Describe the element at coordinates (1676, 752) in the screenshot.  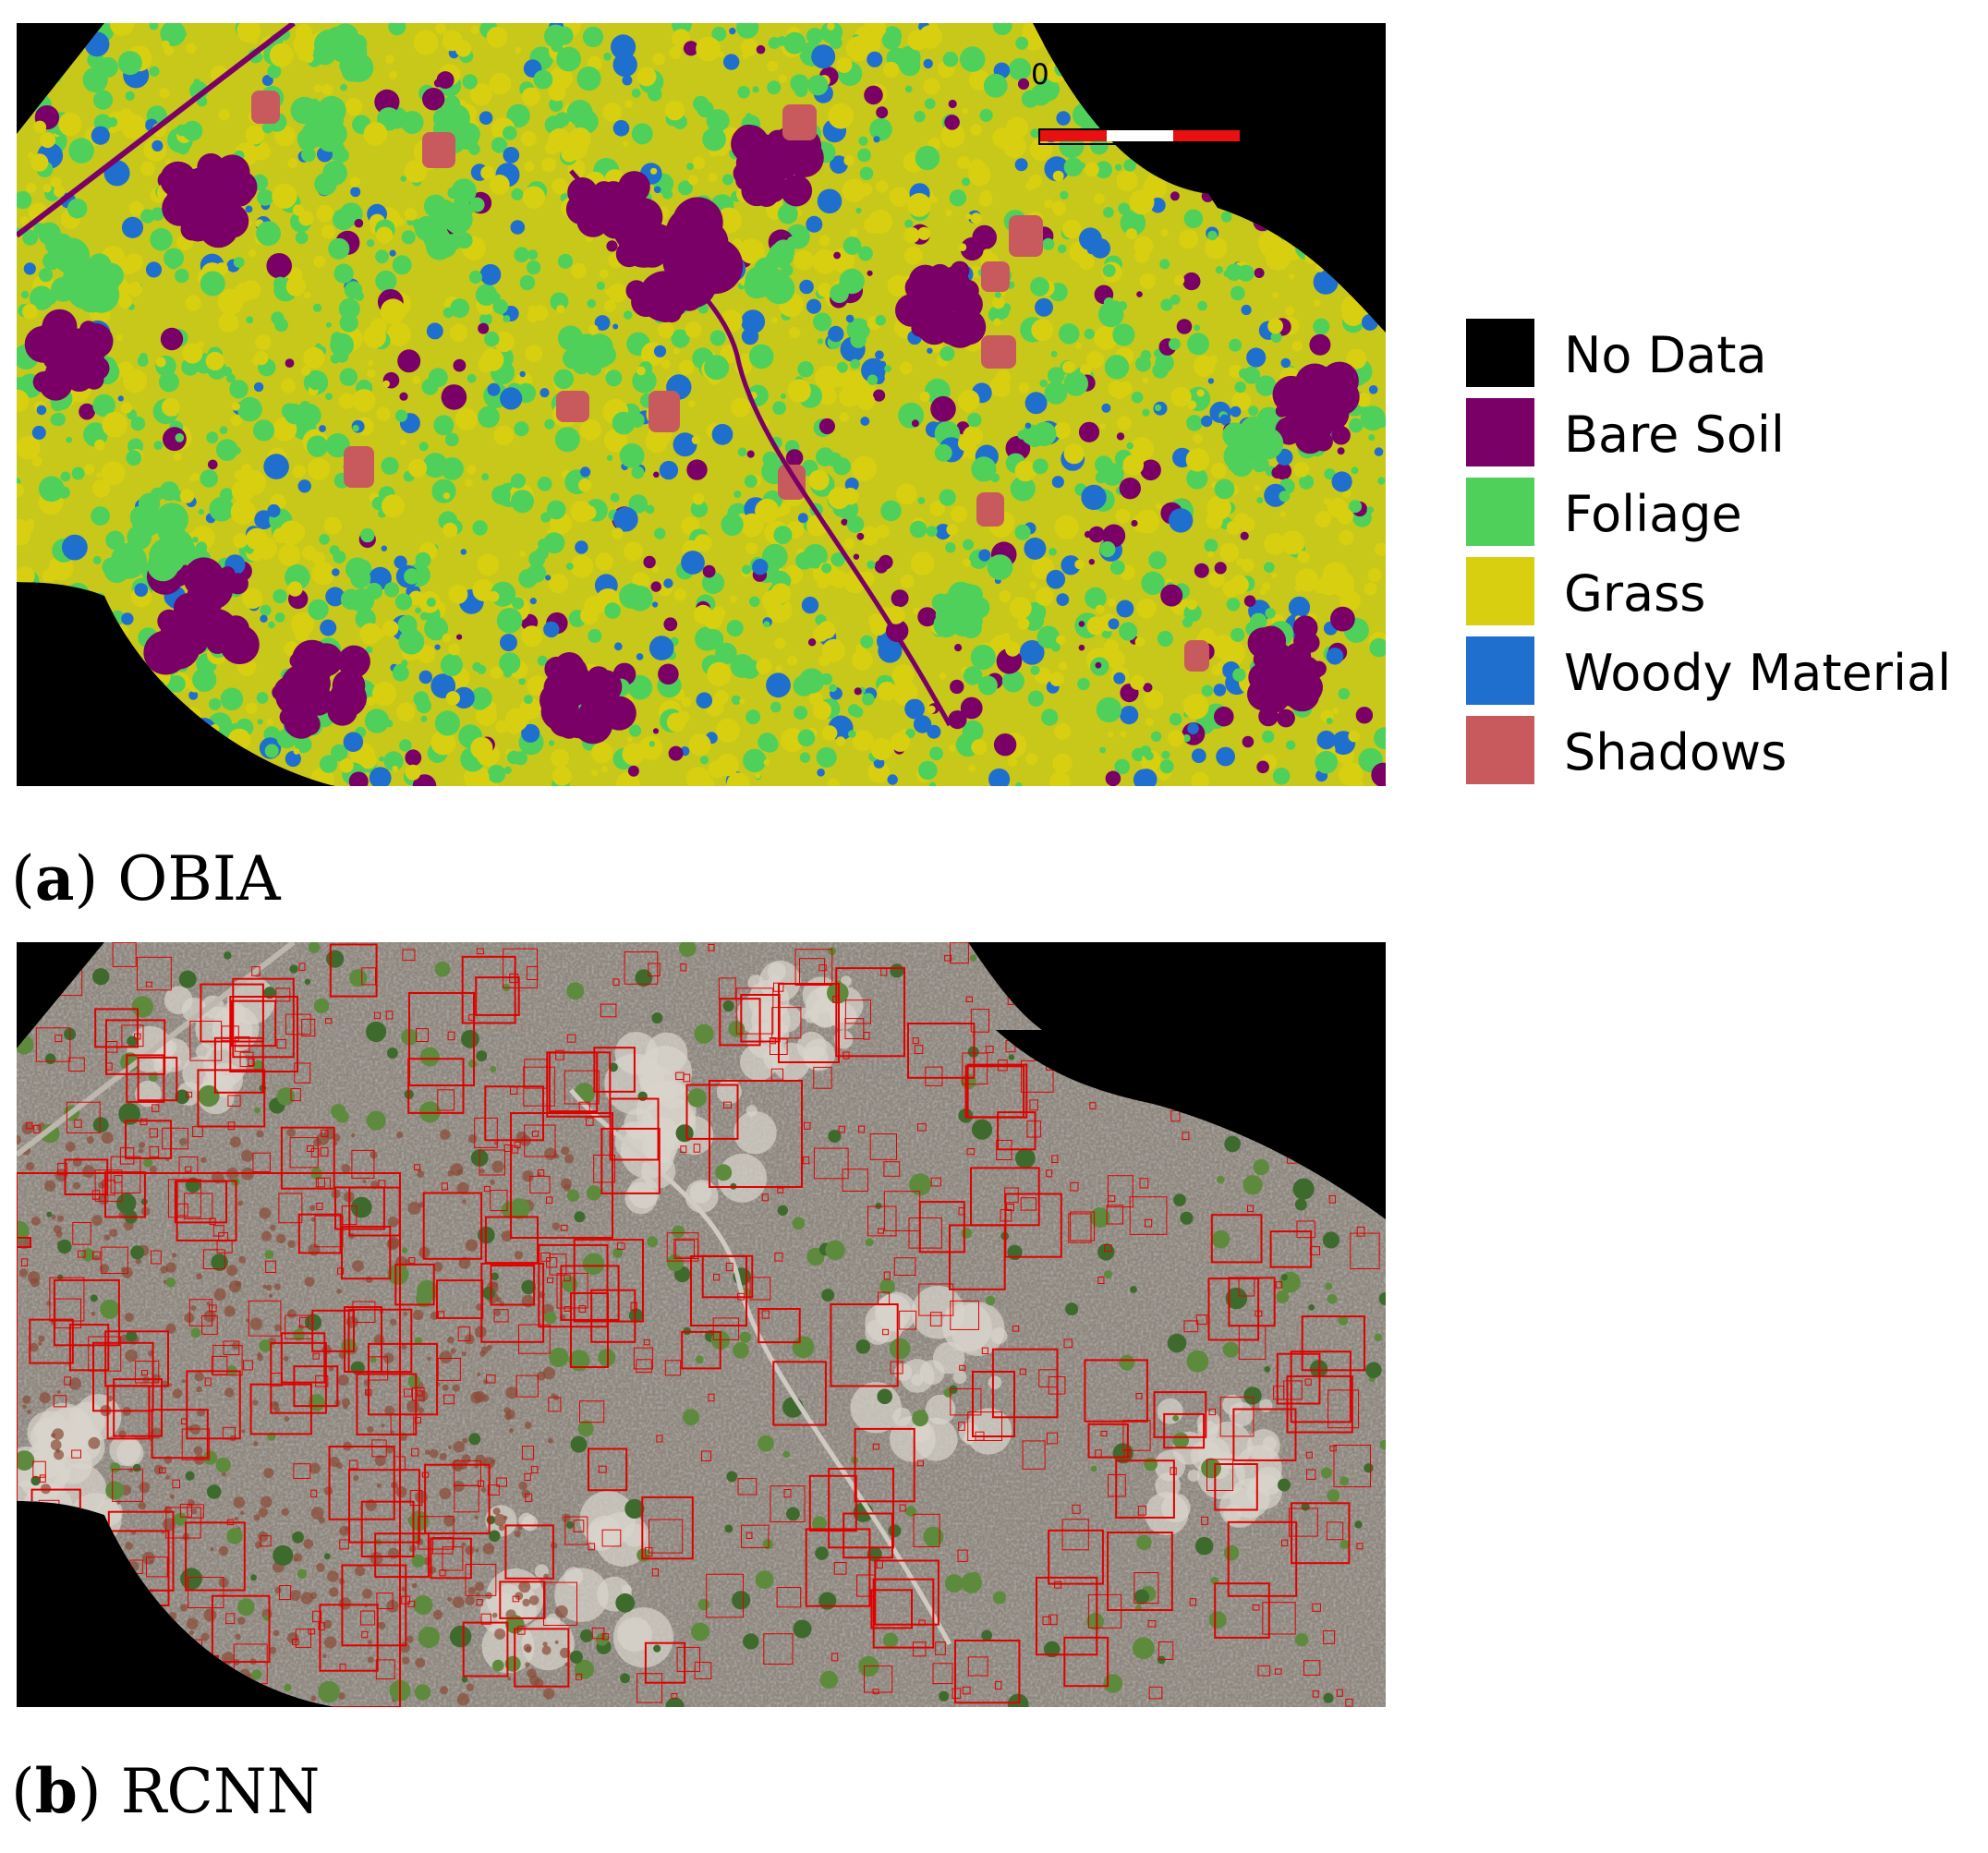
I see `legend-label: Shadows` at that location.